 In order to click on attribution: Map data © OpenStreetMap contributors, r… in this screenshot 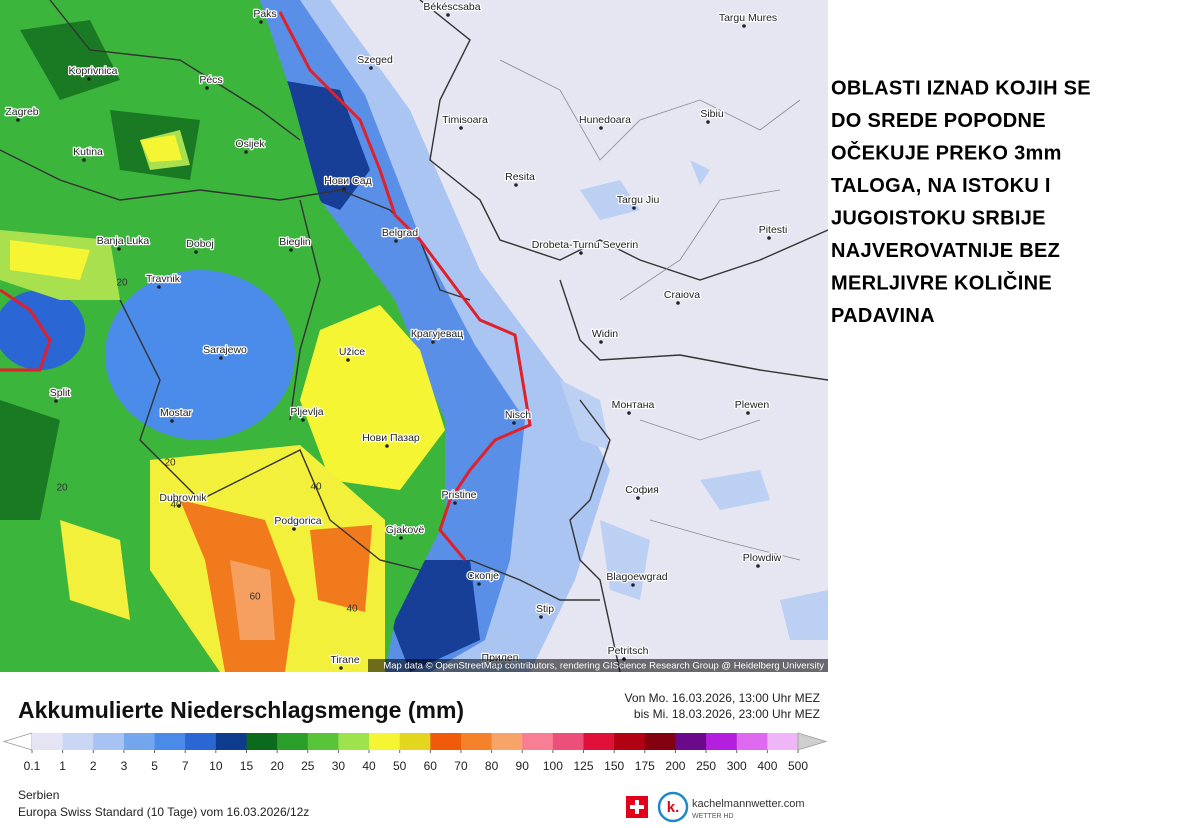, I will do `click(603, 666)`.